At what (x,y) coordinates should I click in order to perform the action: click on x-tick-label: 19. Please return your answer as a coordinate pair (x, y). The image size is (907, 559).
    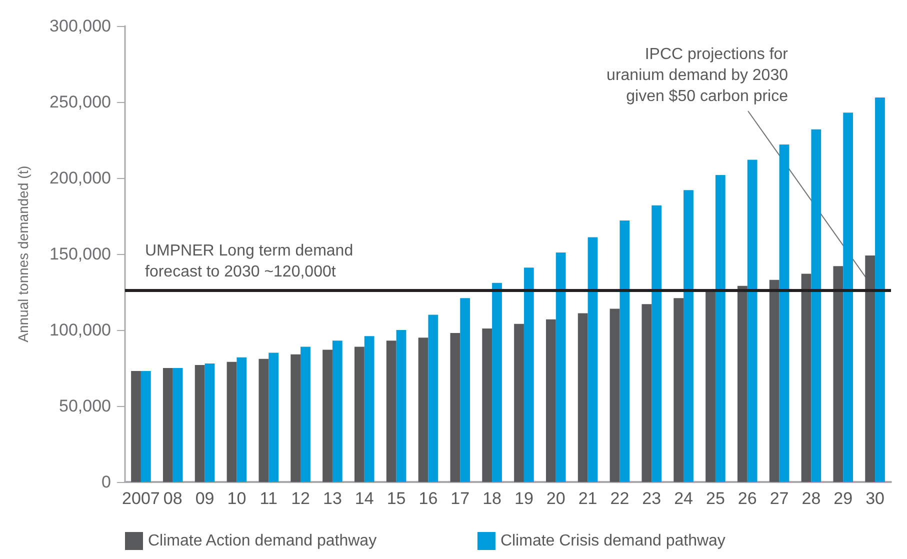
    Looking at the image, I should click on (524, 498).